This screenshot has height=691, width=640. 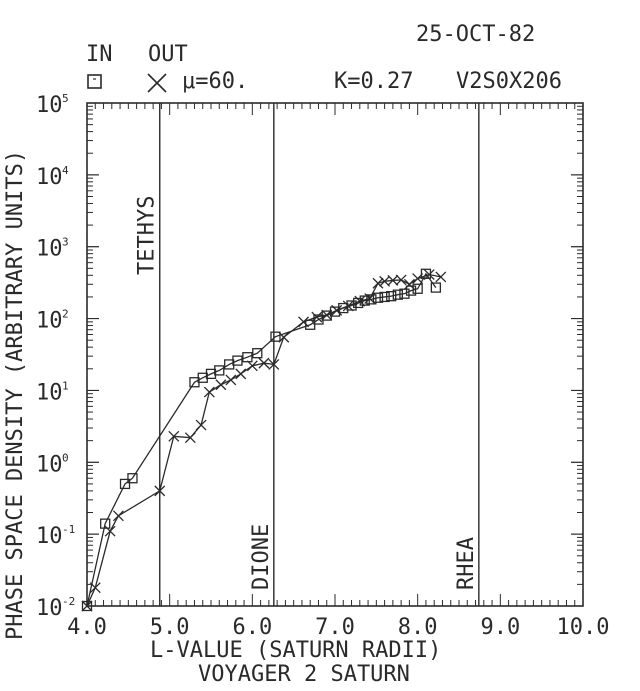 What do you see at coordinates (295, 650) in the screenshot?
I see `x-axis-label: L-VALUE (SATURN RADII)` at bounding box center [295, 650].